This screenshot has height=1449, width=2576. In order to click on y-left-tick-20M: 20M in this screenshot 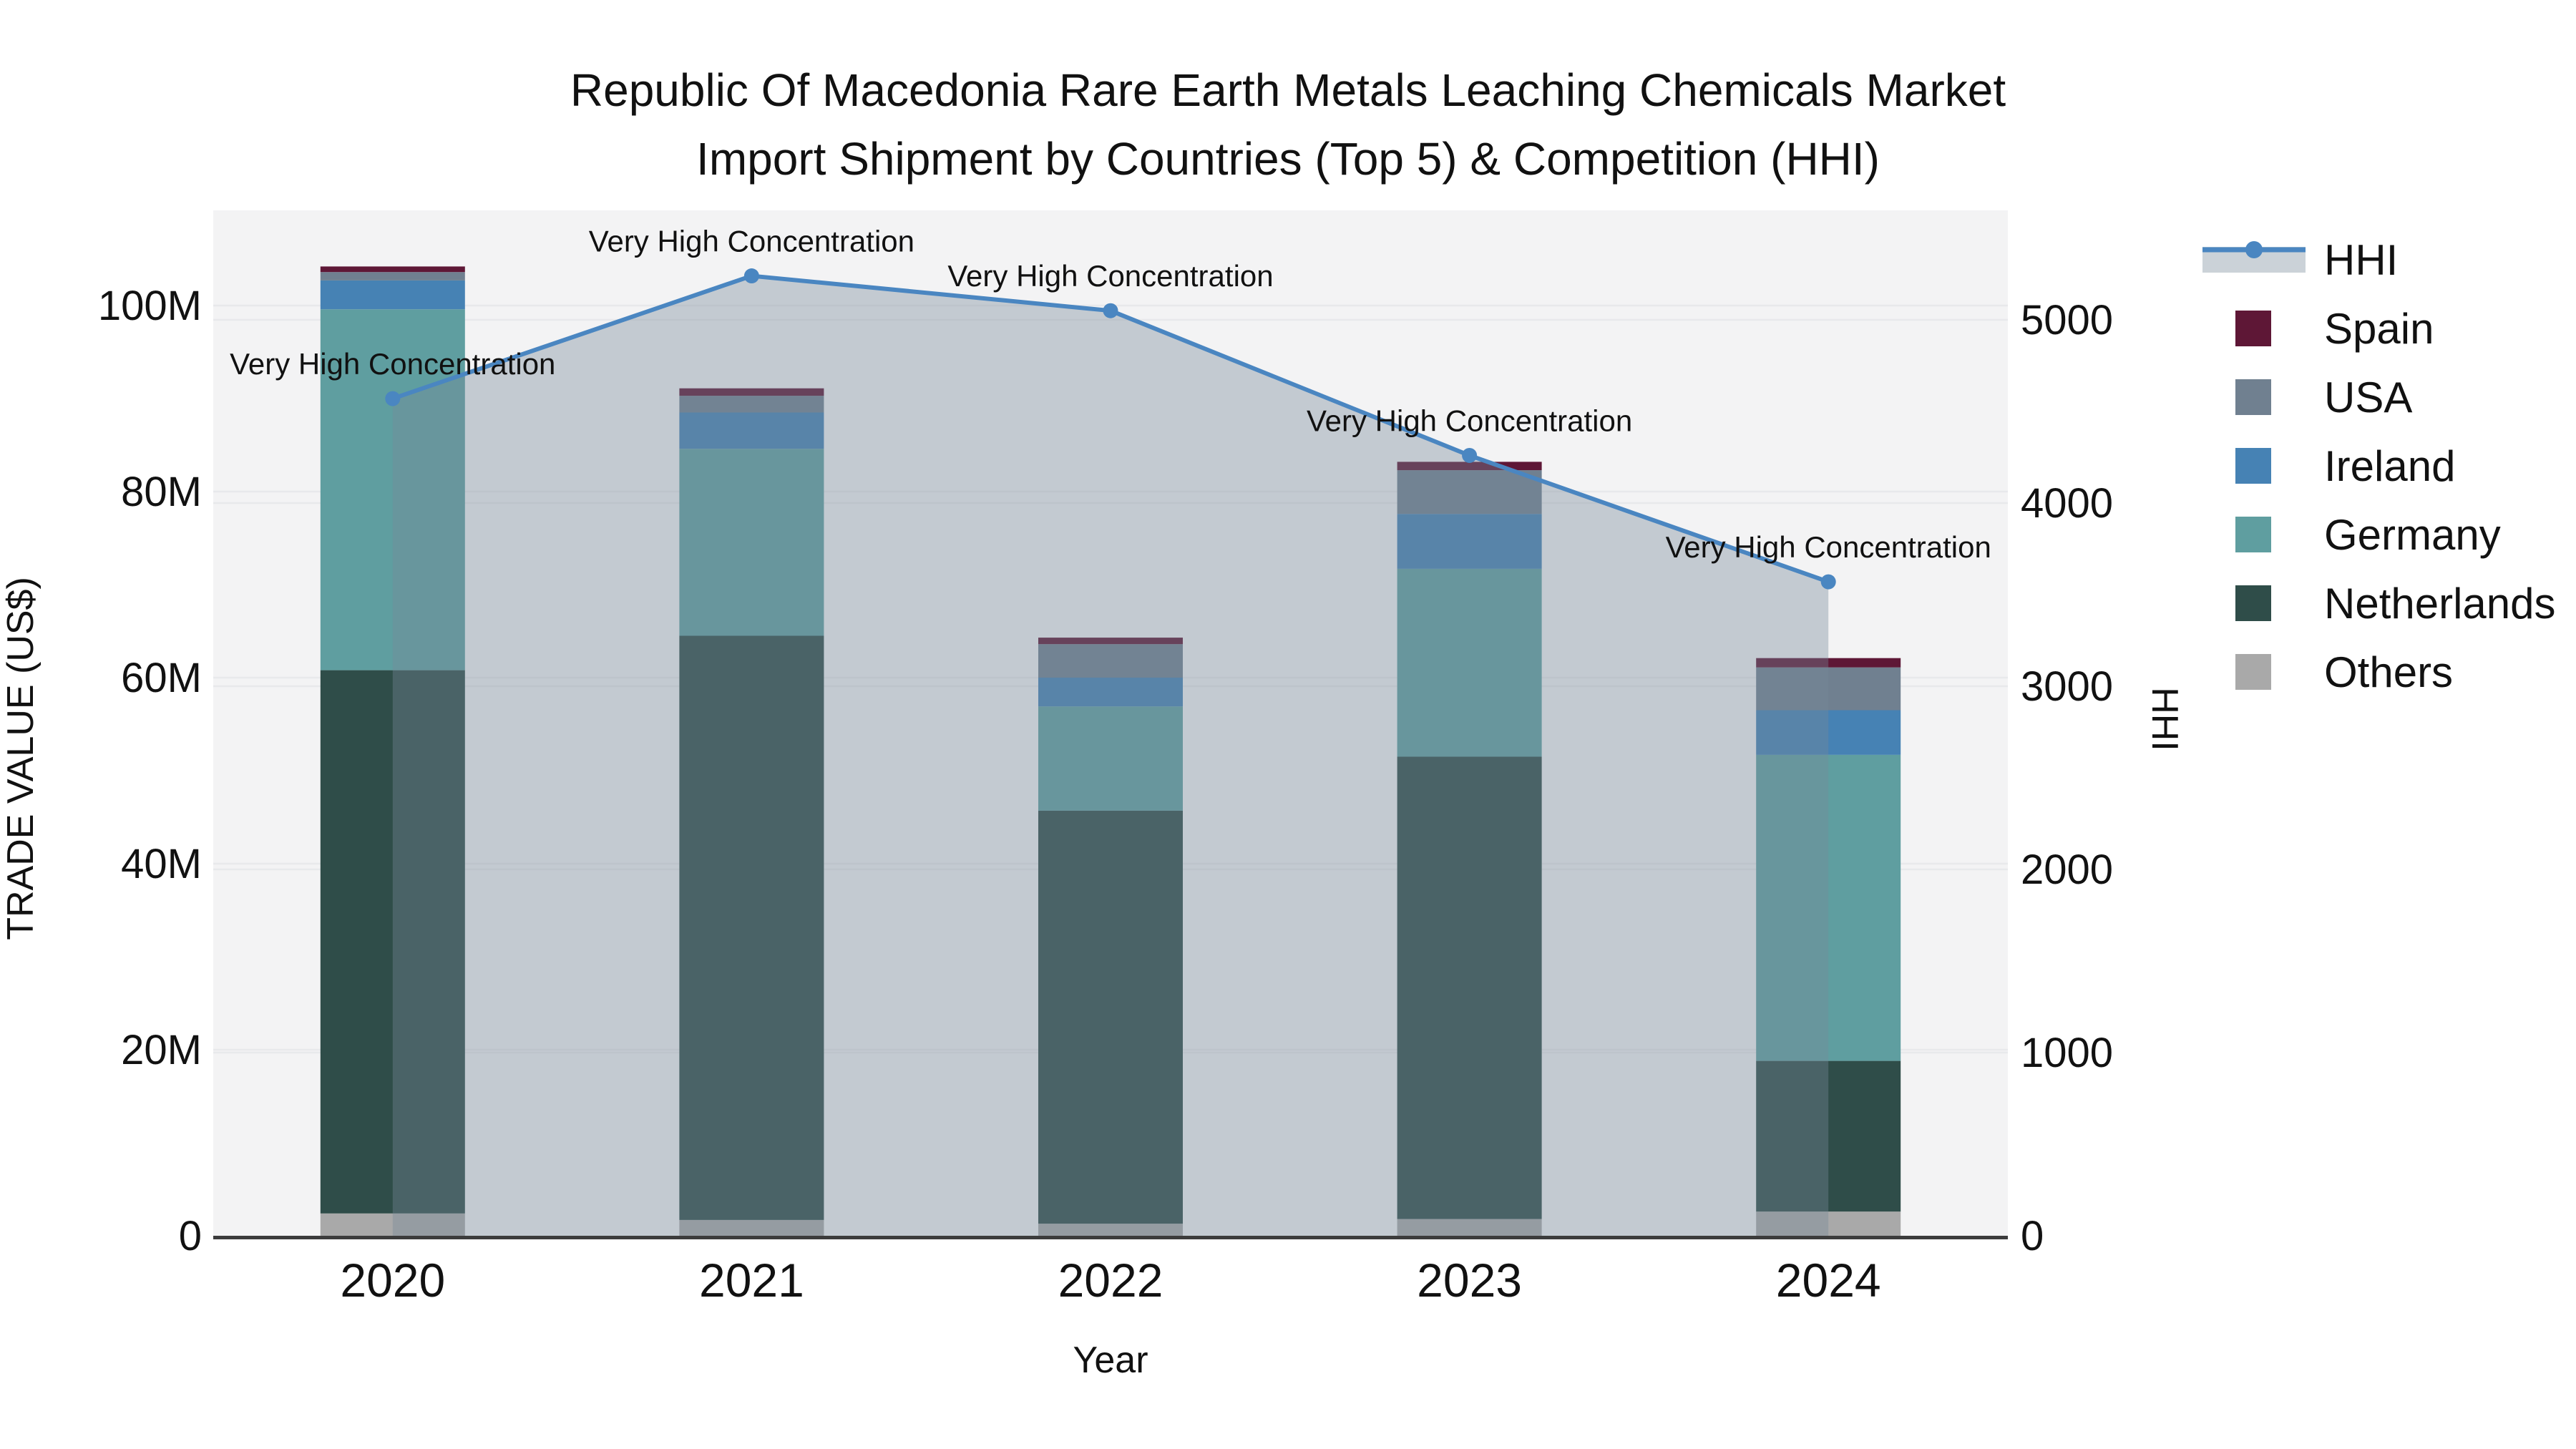, I will do `click(161, 1050)`.